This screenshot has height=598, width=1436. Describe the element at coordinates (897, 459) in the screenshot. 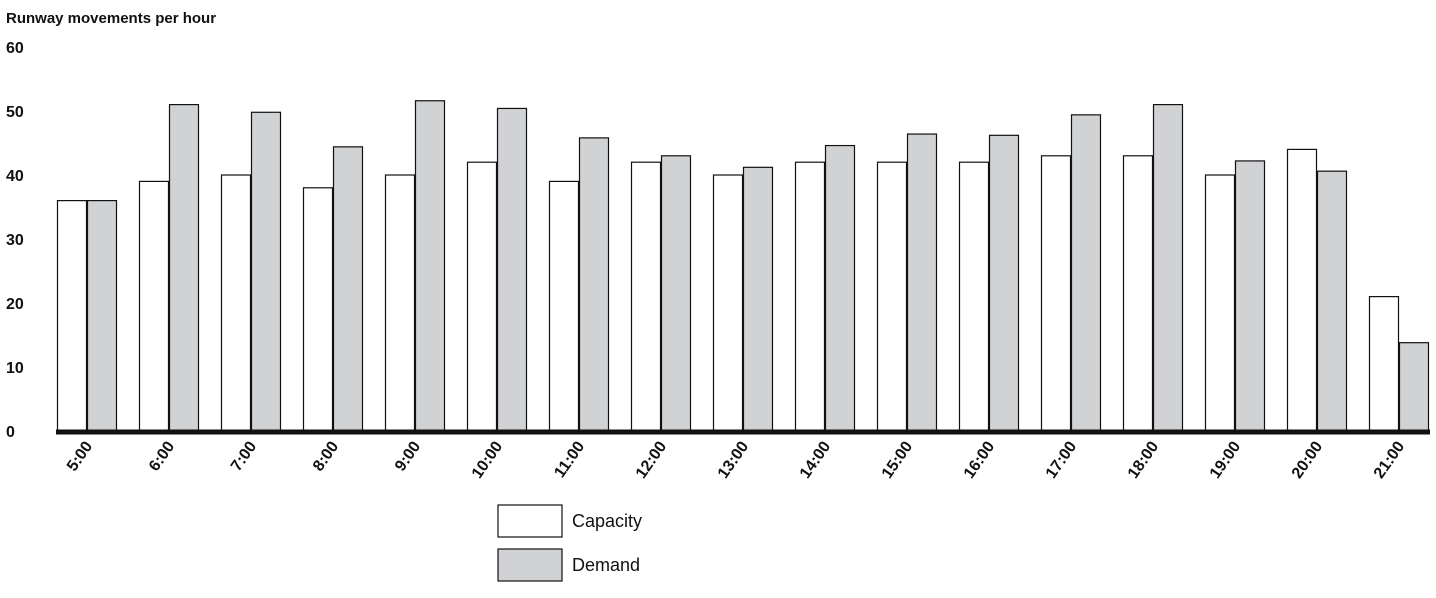

I see `x-tick-label: 15:00` at that location.